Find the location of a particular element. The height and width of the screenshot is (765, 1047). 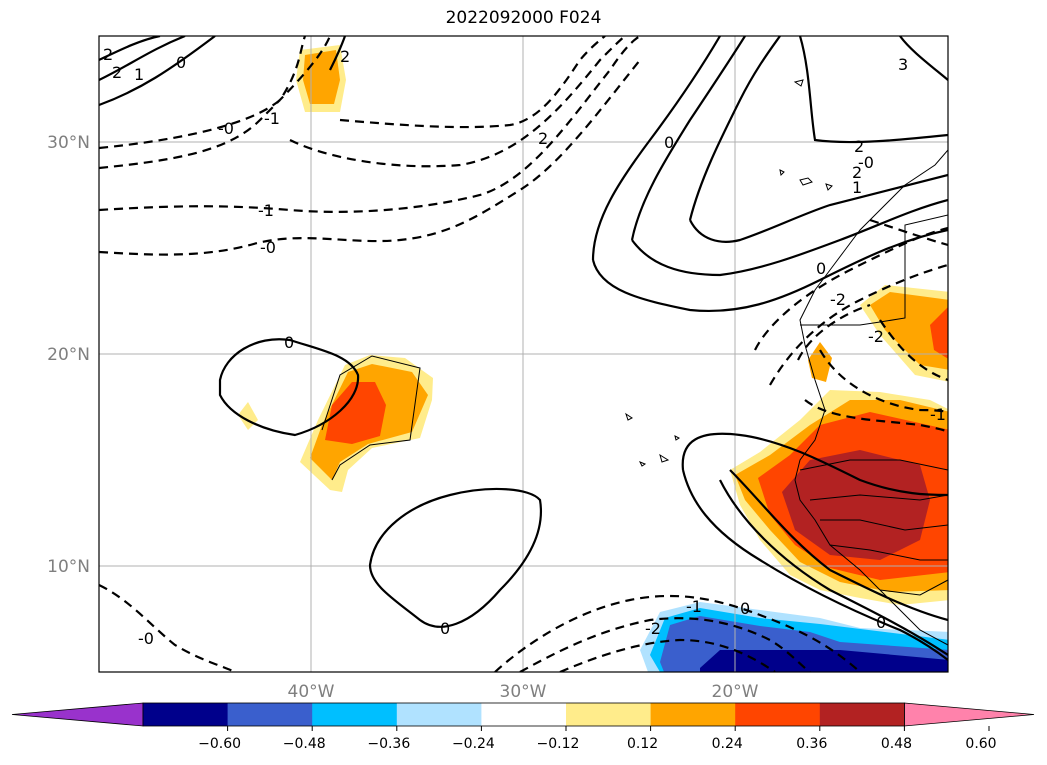

colorbar-tick-label: −0.12 is located at coordinates (558, 744).